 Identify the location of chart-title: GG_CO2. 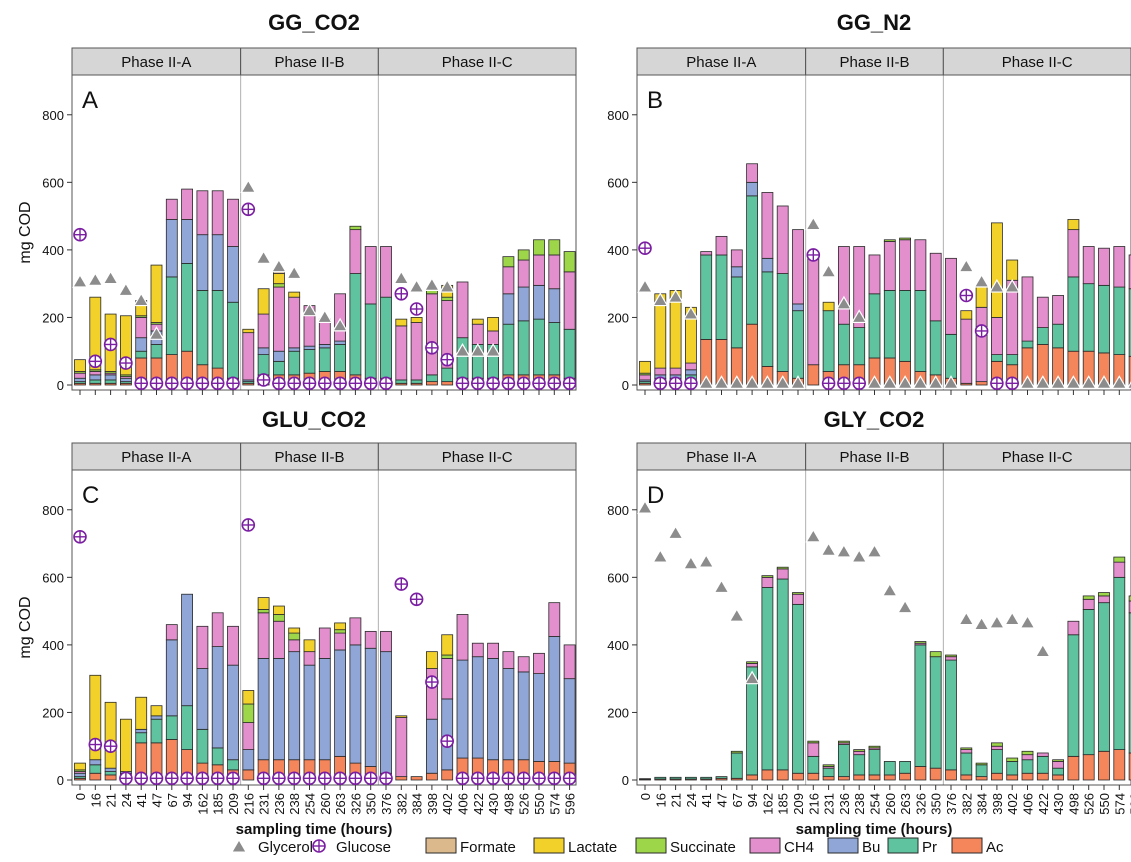
(314, 22).